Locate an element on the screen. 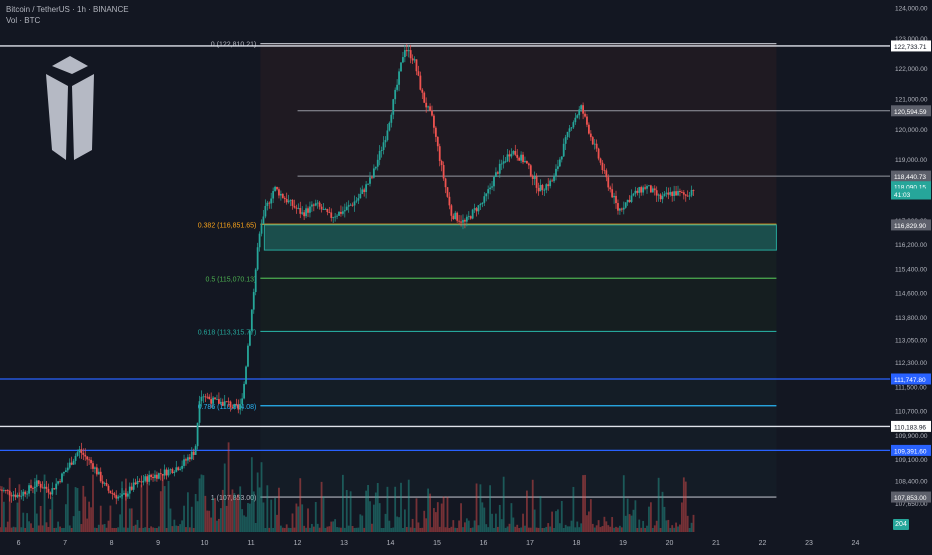 The image size is (932, 555). y-tick-label: 120,000.00 is located at coordinates (911, 130).